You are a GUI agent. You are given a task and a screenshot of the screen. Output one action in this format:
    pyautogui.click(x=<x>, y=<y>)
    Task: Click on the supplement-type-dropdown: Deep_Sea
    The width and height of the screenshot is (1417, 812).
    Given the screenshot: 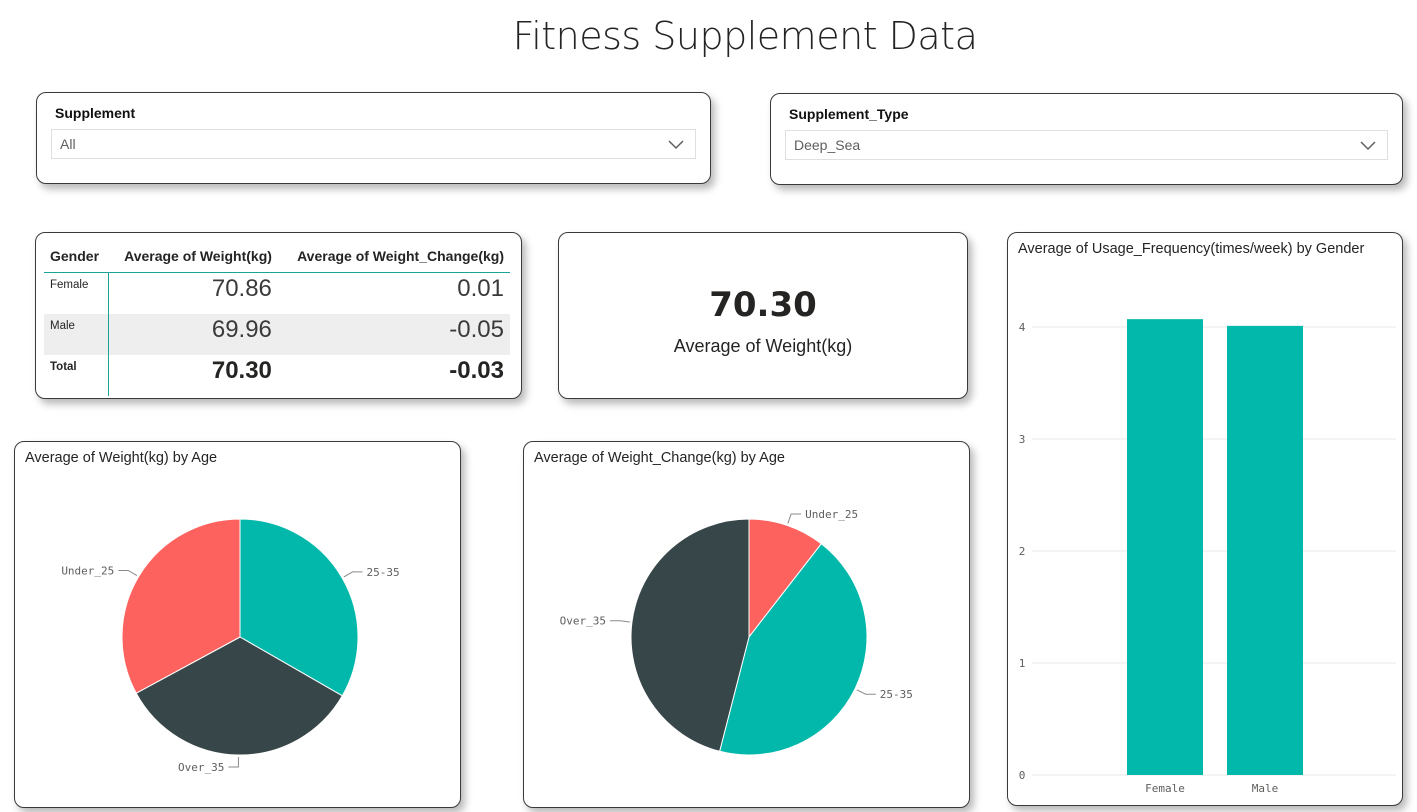 What is the action you would take?
    pyautogui.click(x=1086, y=145)
    